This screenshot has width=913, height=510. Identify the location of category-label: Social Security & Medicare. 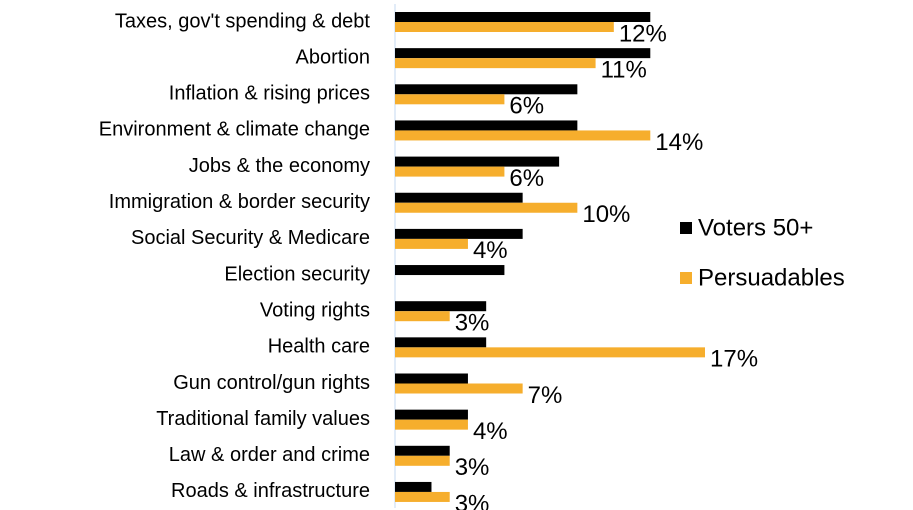
(250, 238).